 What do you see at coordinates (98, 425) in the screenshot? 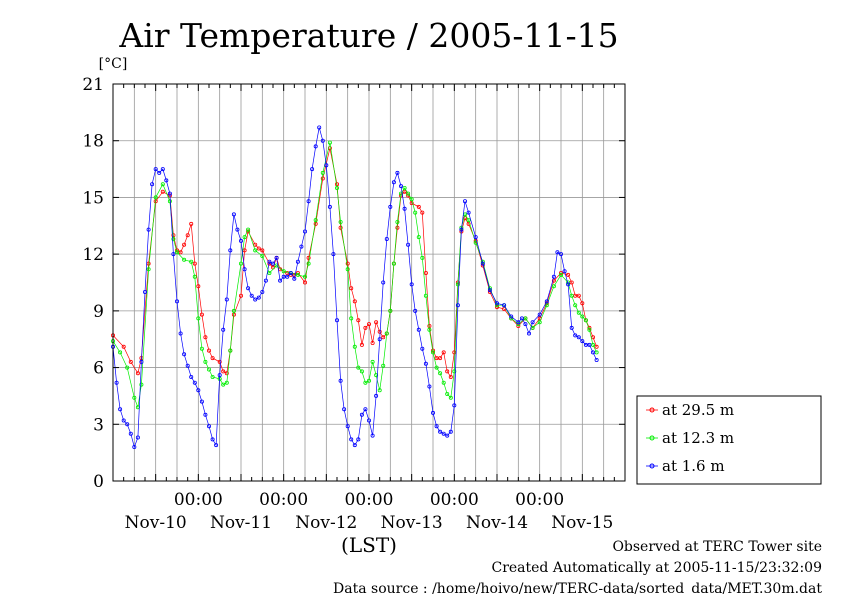
I see `y-tick-label: 3` at bounding box center [98, 425].